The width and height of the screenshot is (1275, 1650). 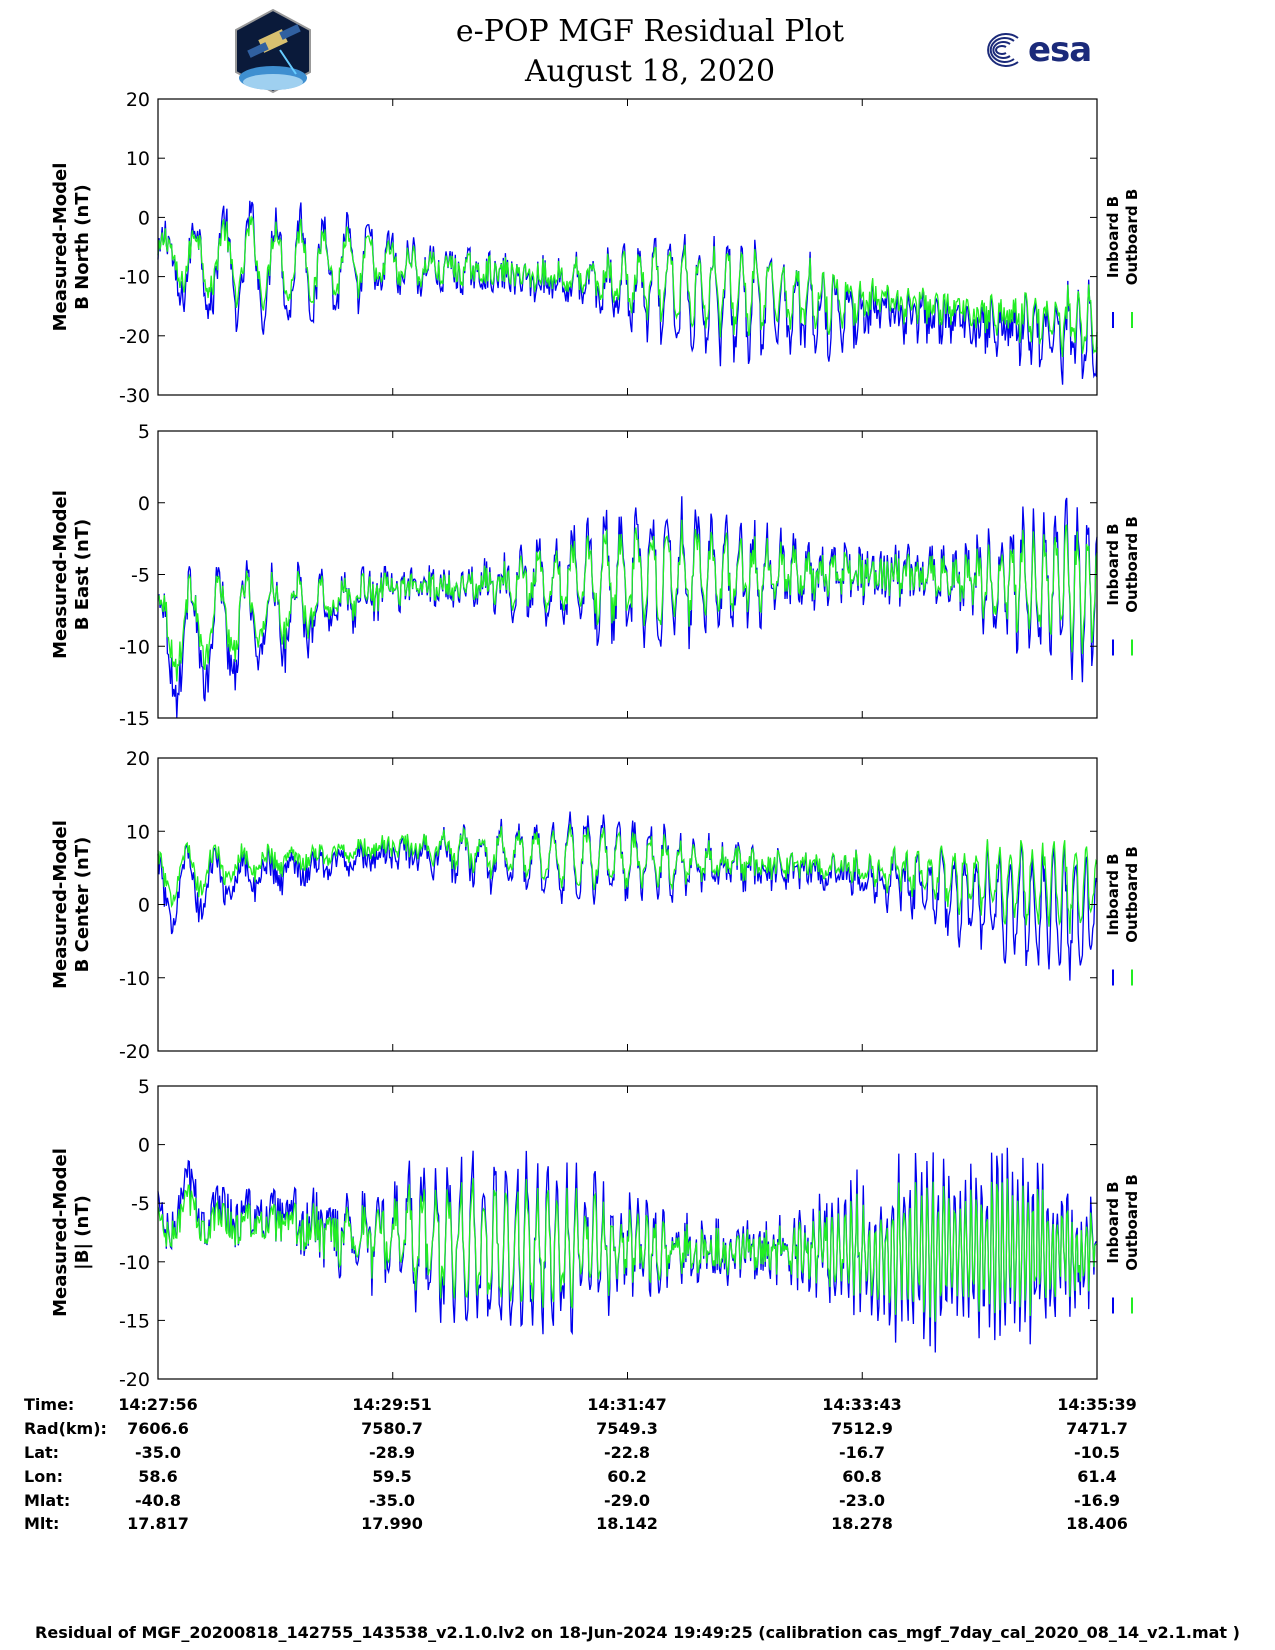 I want to click on ephemeris-value: 7580.7, so click(x=392, y=1428).